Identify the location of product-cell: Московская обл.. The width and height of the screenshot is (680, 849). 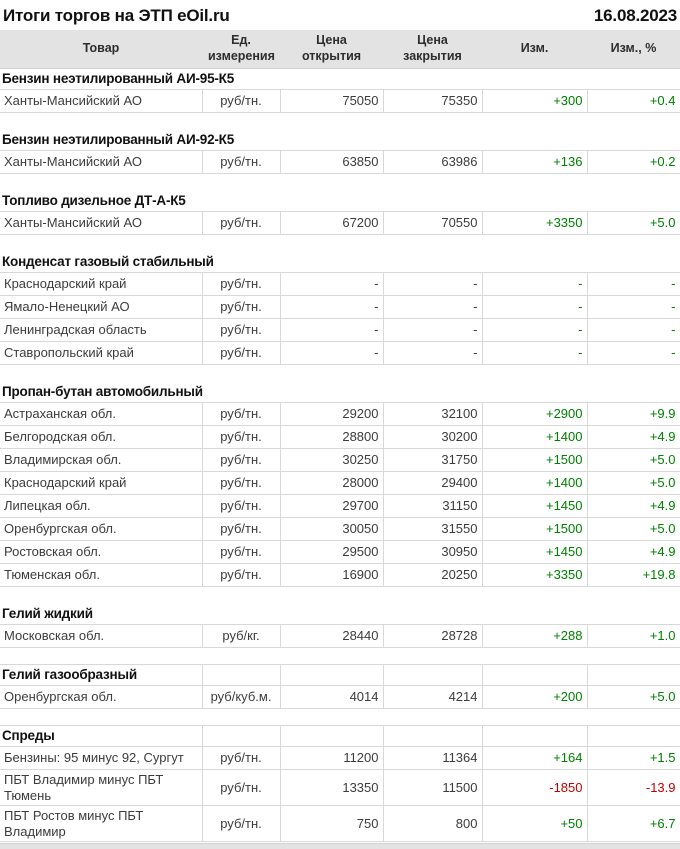
(101, 636).